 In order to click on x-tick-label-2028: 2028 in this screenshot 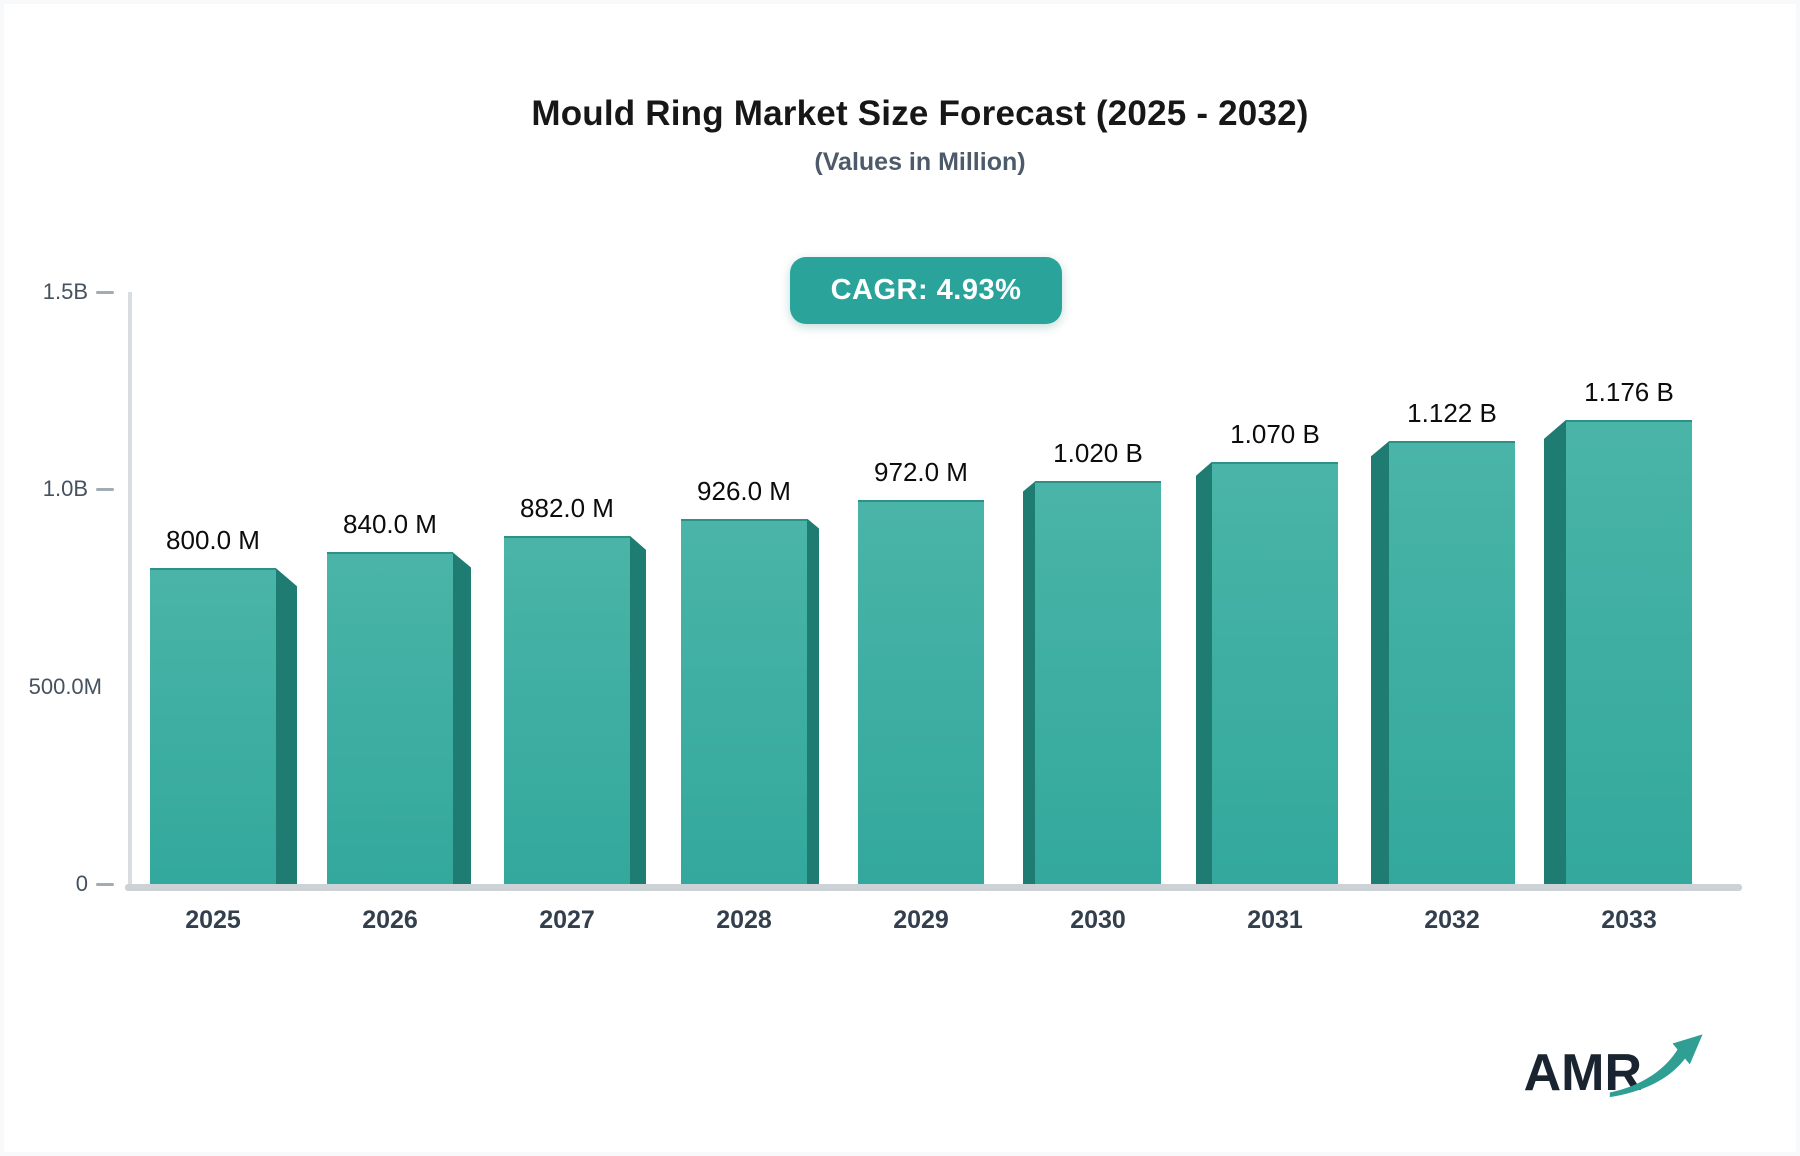, I will do `click(744, 920)`.